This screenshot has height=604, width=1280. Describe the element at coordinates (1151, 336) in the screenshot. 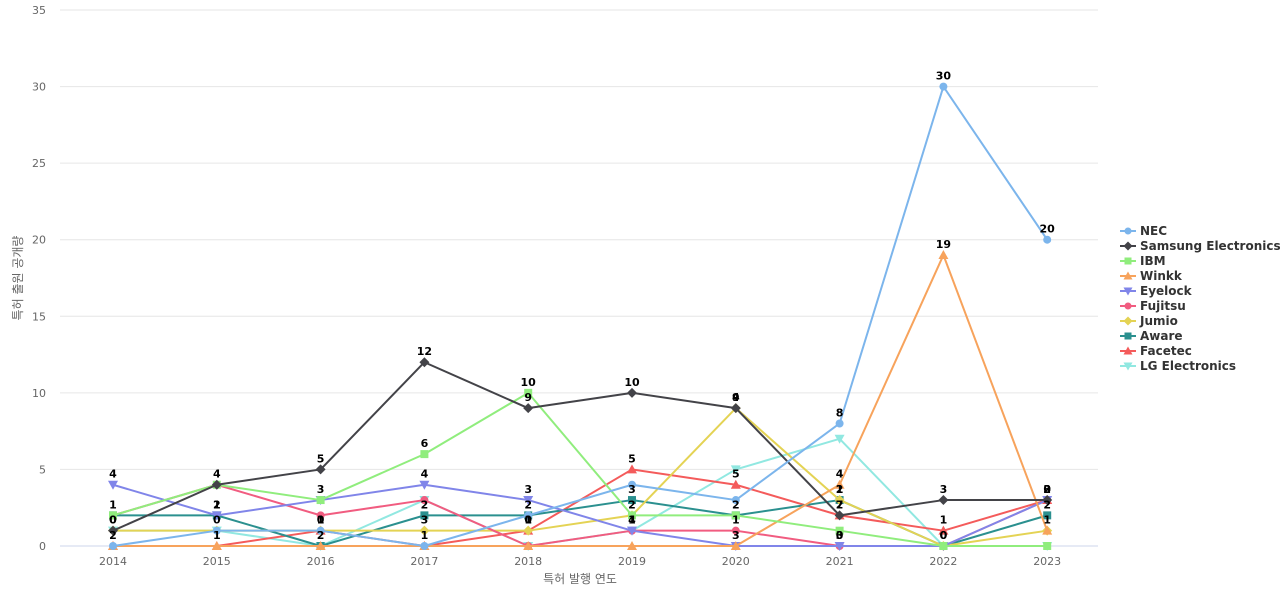

I see `legend-item-aware: Aware` at that location.